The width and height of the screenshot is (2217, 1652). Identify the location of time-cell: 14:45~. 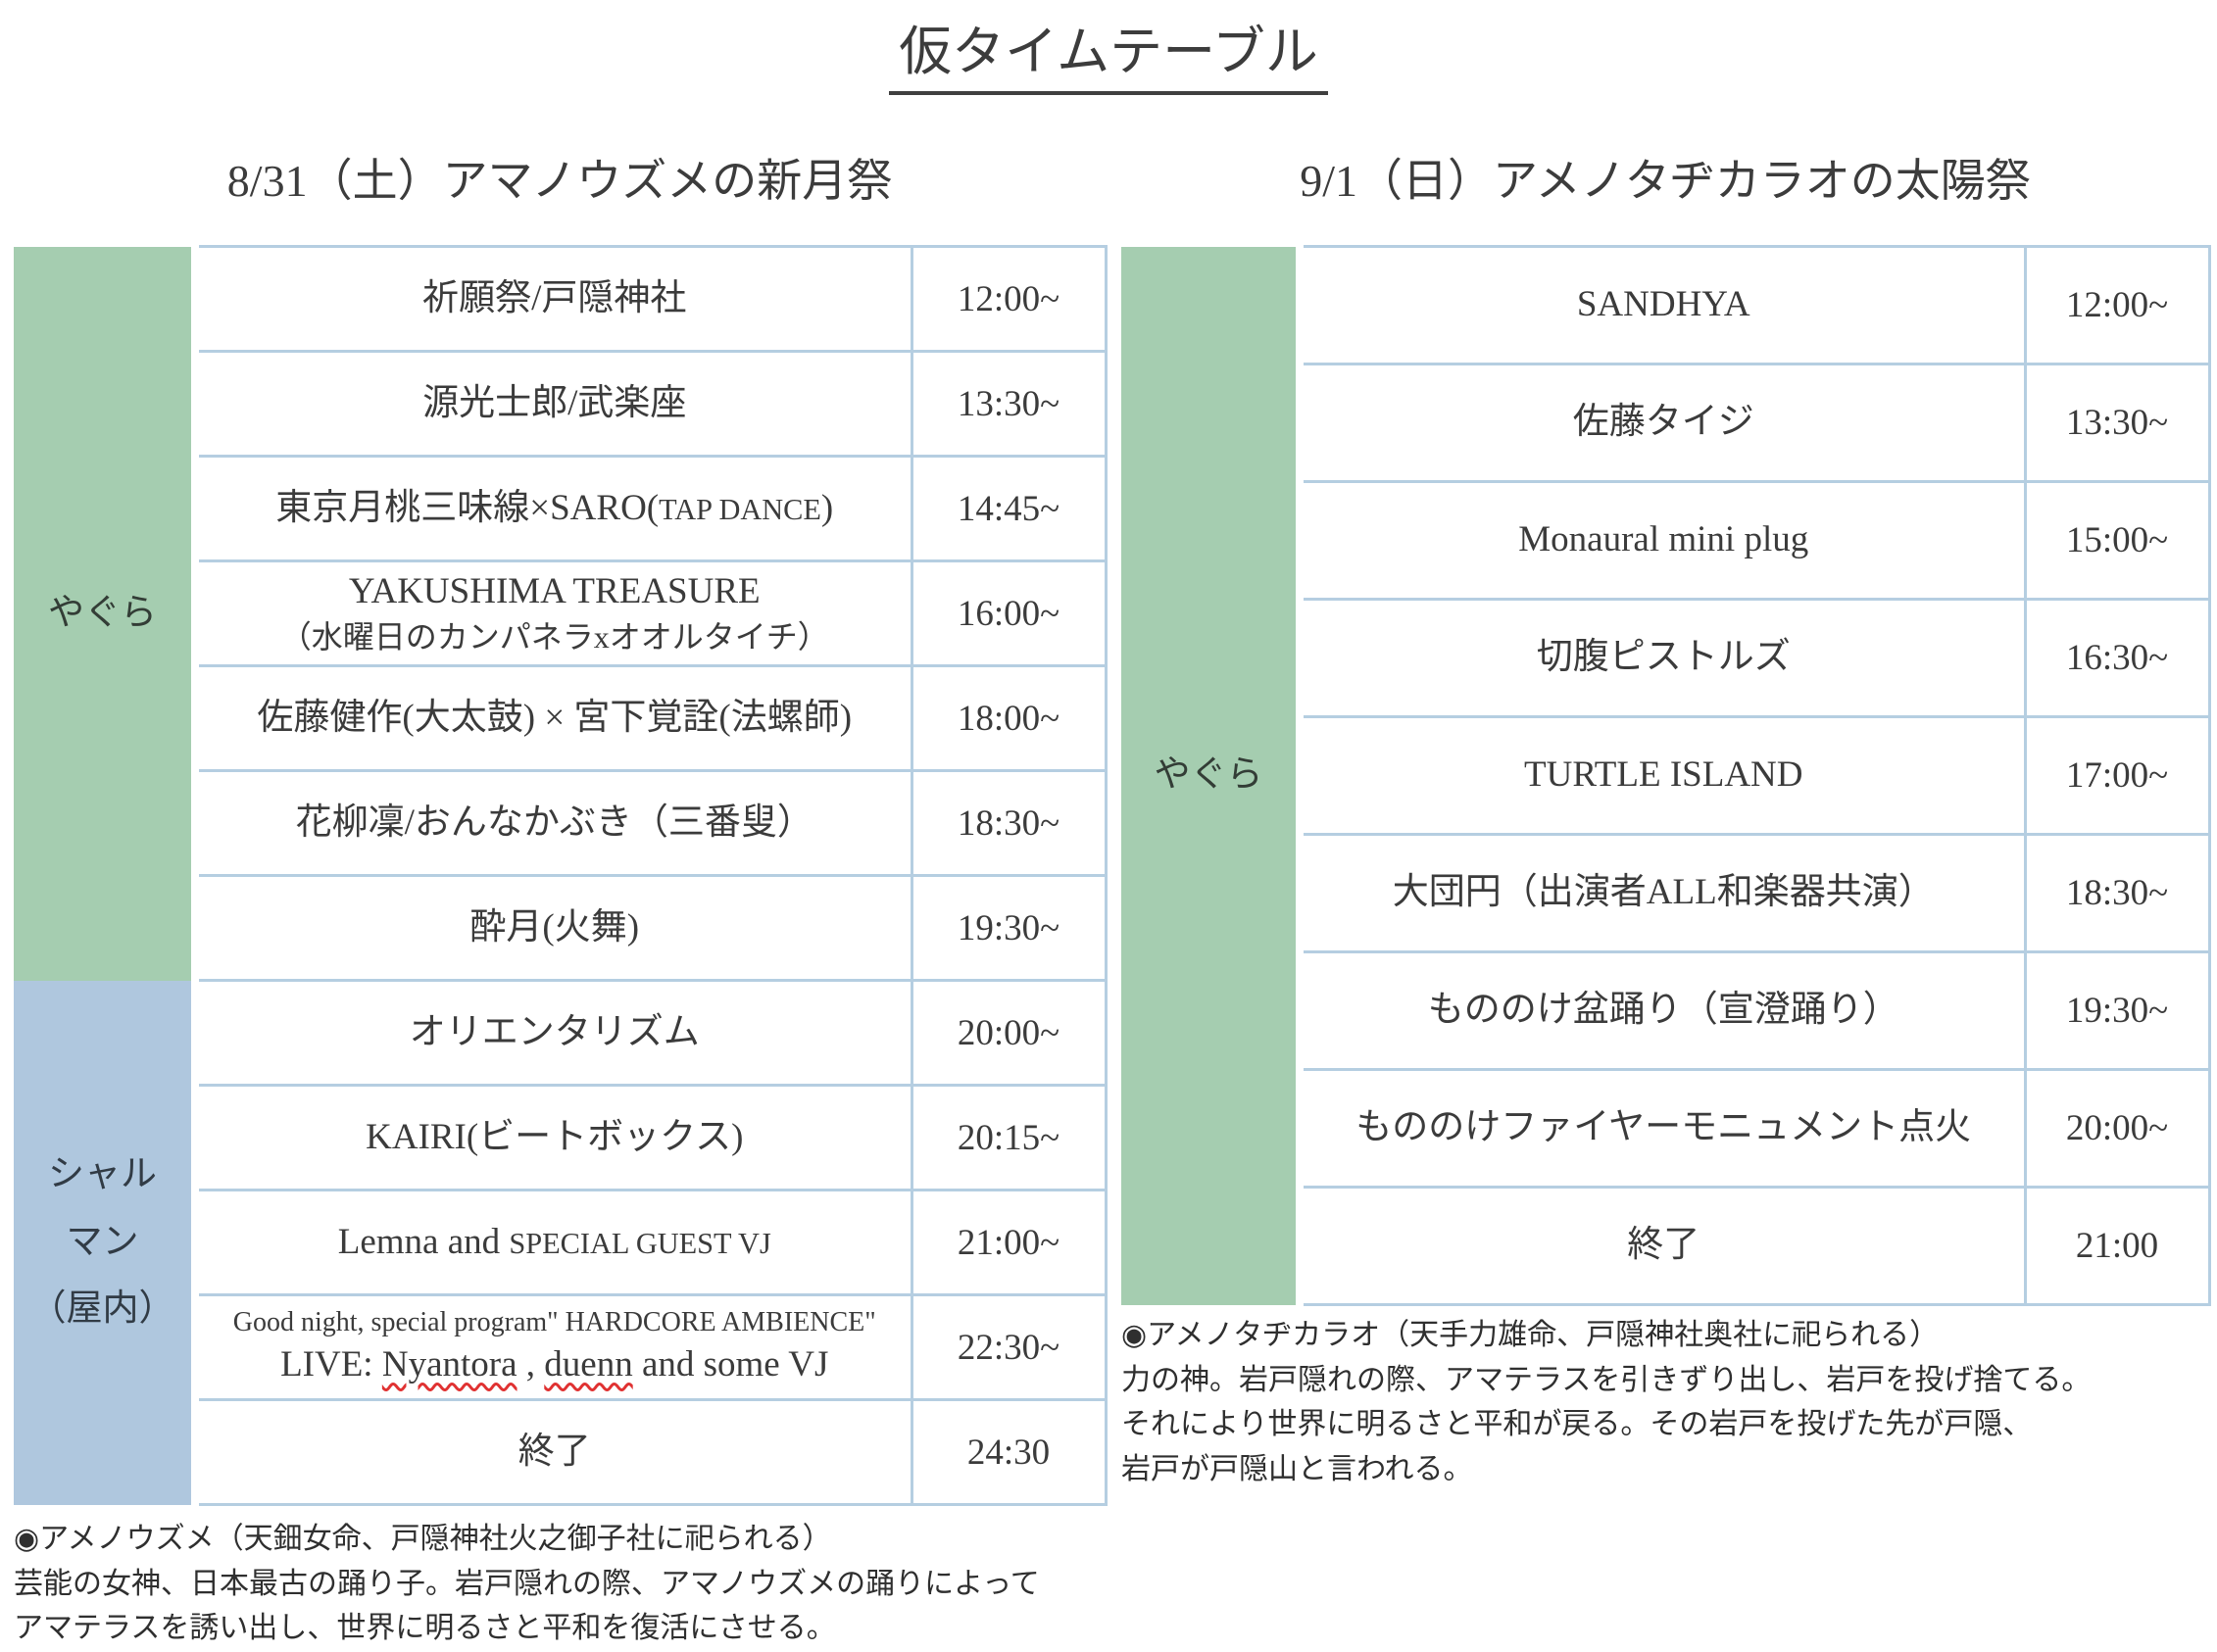
(1009, 508).